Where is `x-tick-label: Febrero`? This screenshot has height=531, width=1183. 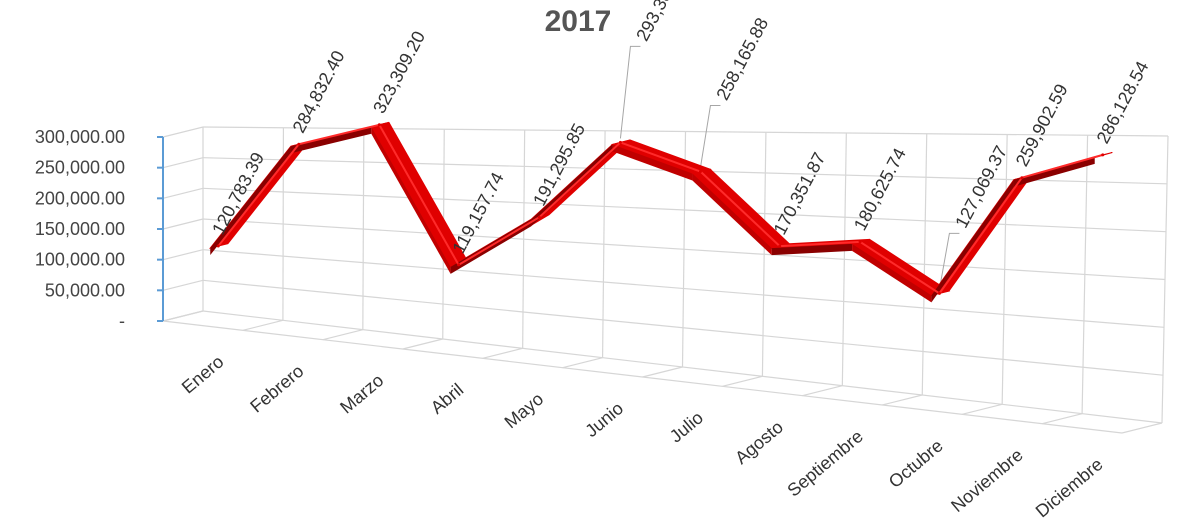 x-tick-label: Febrero is located at coordinates (276, 389).